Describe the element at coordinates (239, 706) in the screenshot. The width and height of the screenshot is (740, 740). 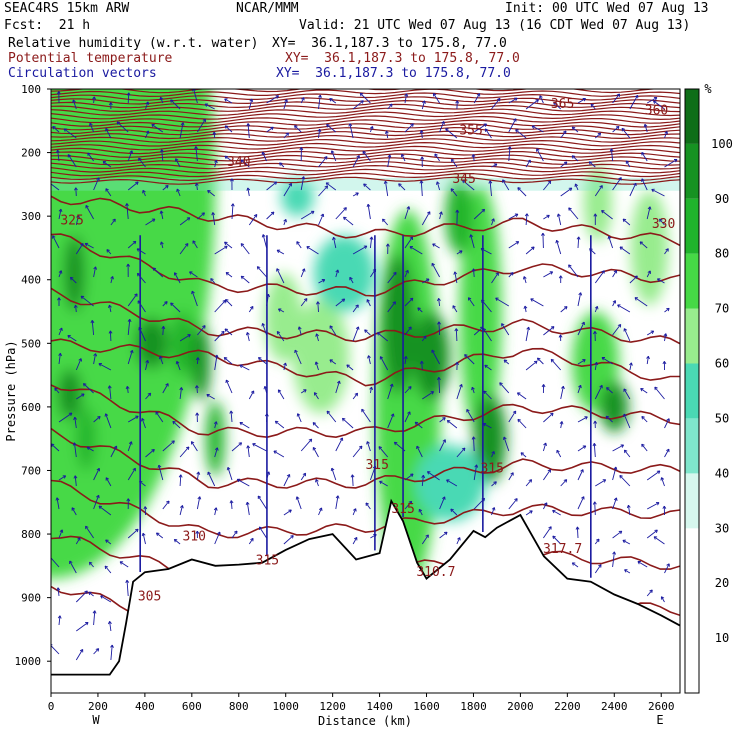
I see `x-tick-label: 800` at that location.